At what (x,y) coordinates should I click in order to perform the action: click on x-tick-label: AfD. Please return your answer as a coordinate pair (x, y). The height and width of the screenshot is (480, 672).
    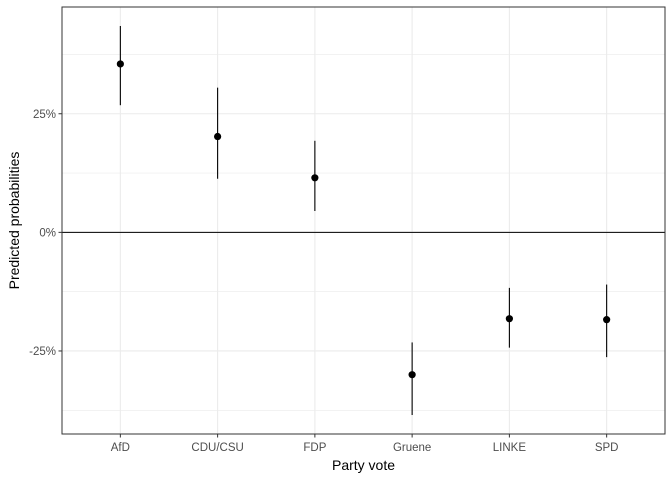
    Looking at the image, I should click on (120, 448).